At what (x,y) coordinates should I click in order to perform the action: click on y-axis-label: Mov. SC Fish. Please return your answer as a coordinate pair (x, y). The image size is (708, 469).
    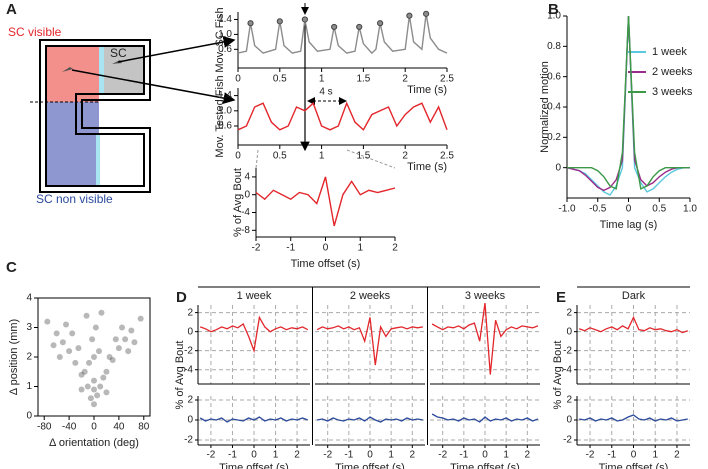
    Looking at the image, I should click on (220, 39).